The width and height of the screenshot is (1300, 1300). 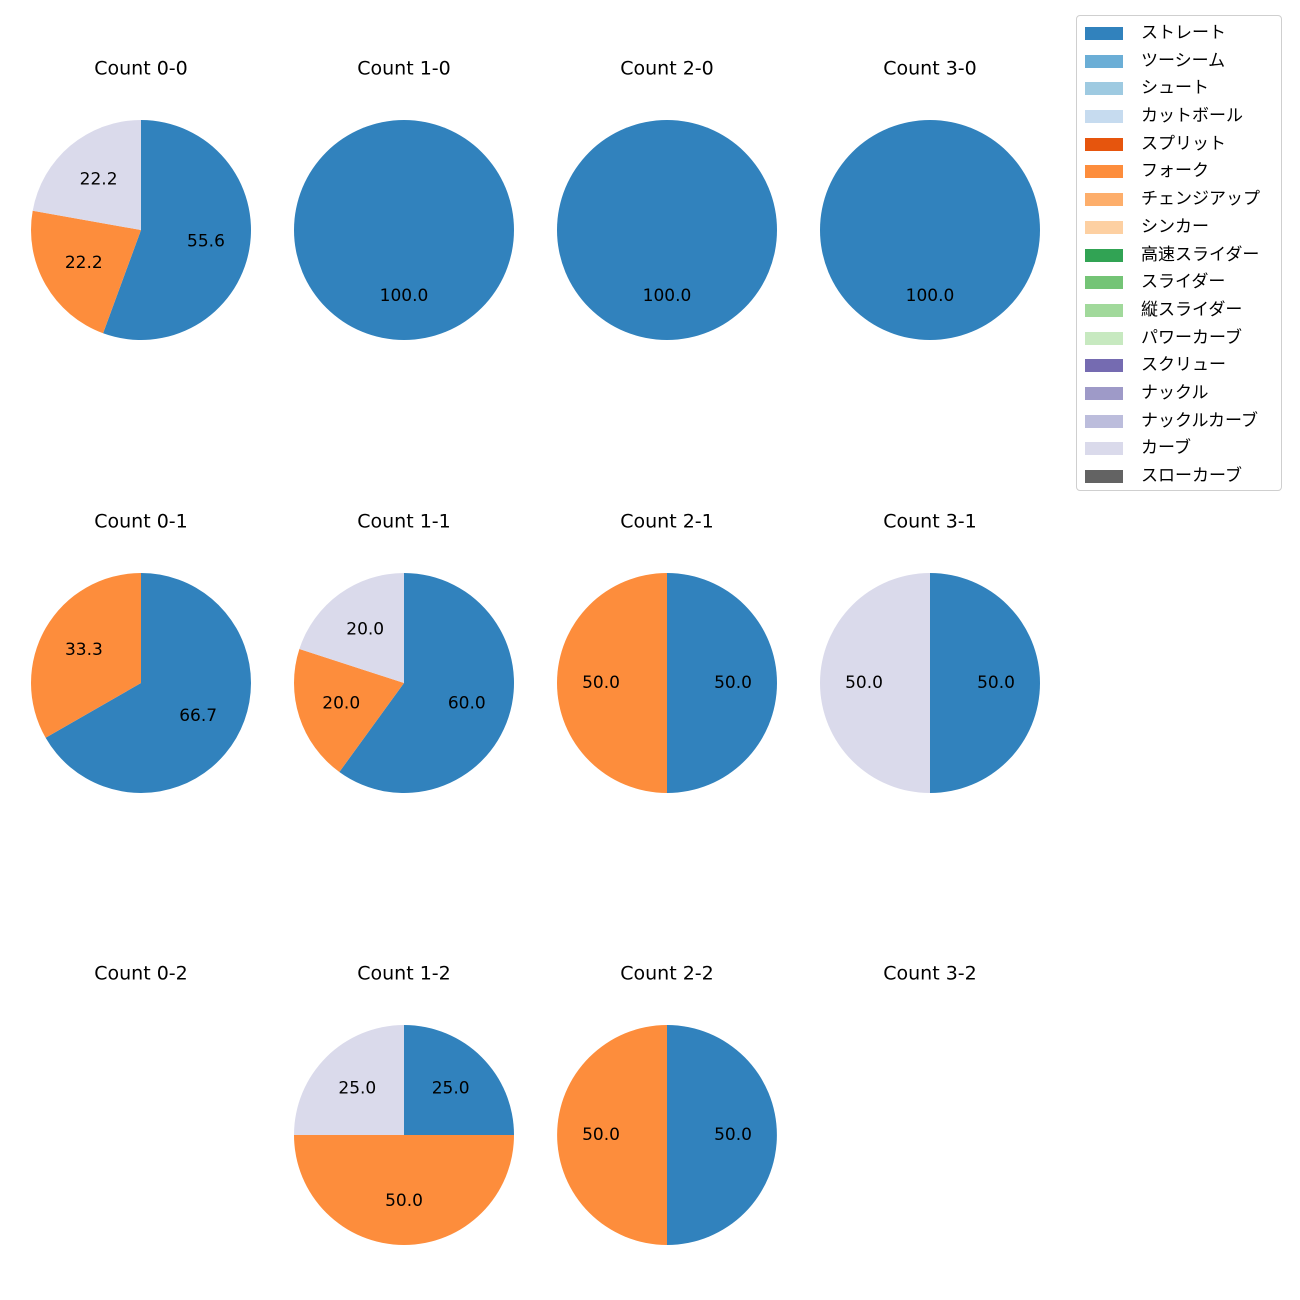 What do you see at coordinates (1200, 254) in the screenshot?
I see `legend-label: 高速スライダー` at bounding box center [1200, 254].